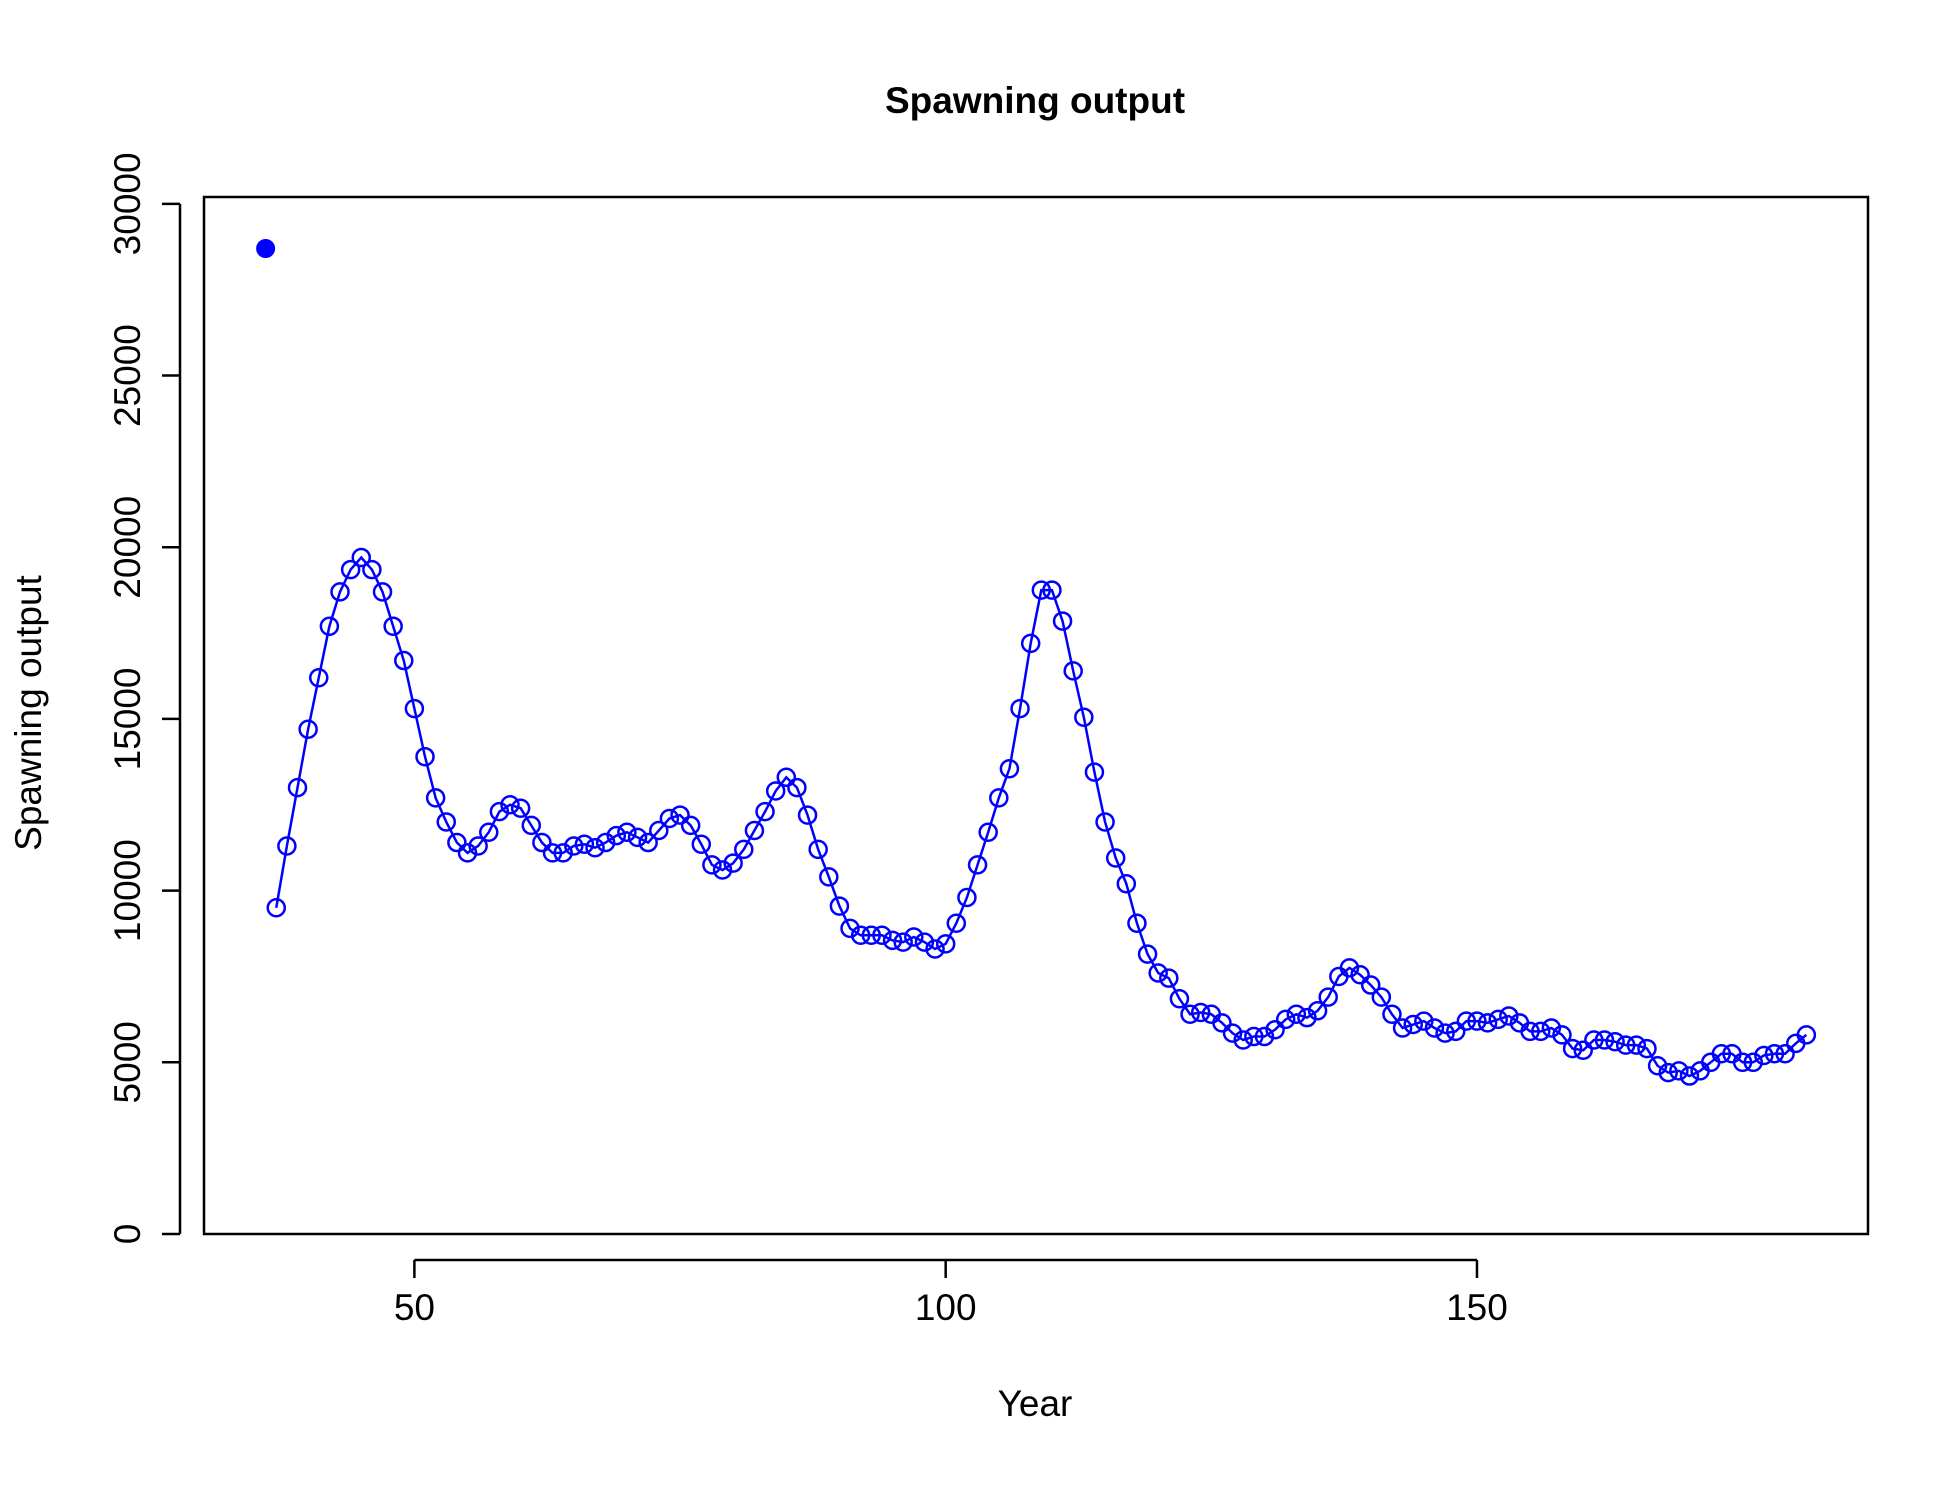 This screenshot has width=1950, height=1505. I want to click on chart-title: Spawning output, so click(1035, 100).